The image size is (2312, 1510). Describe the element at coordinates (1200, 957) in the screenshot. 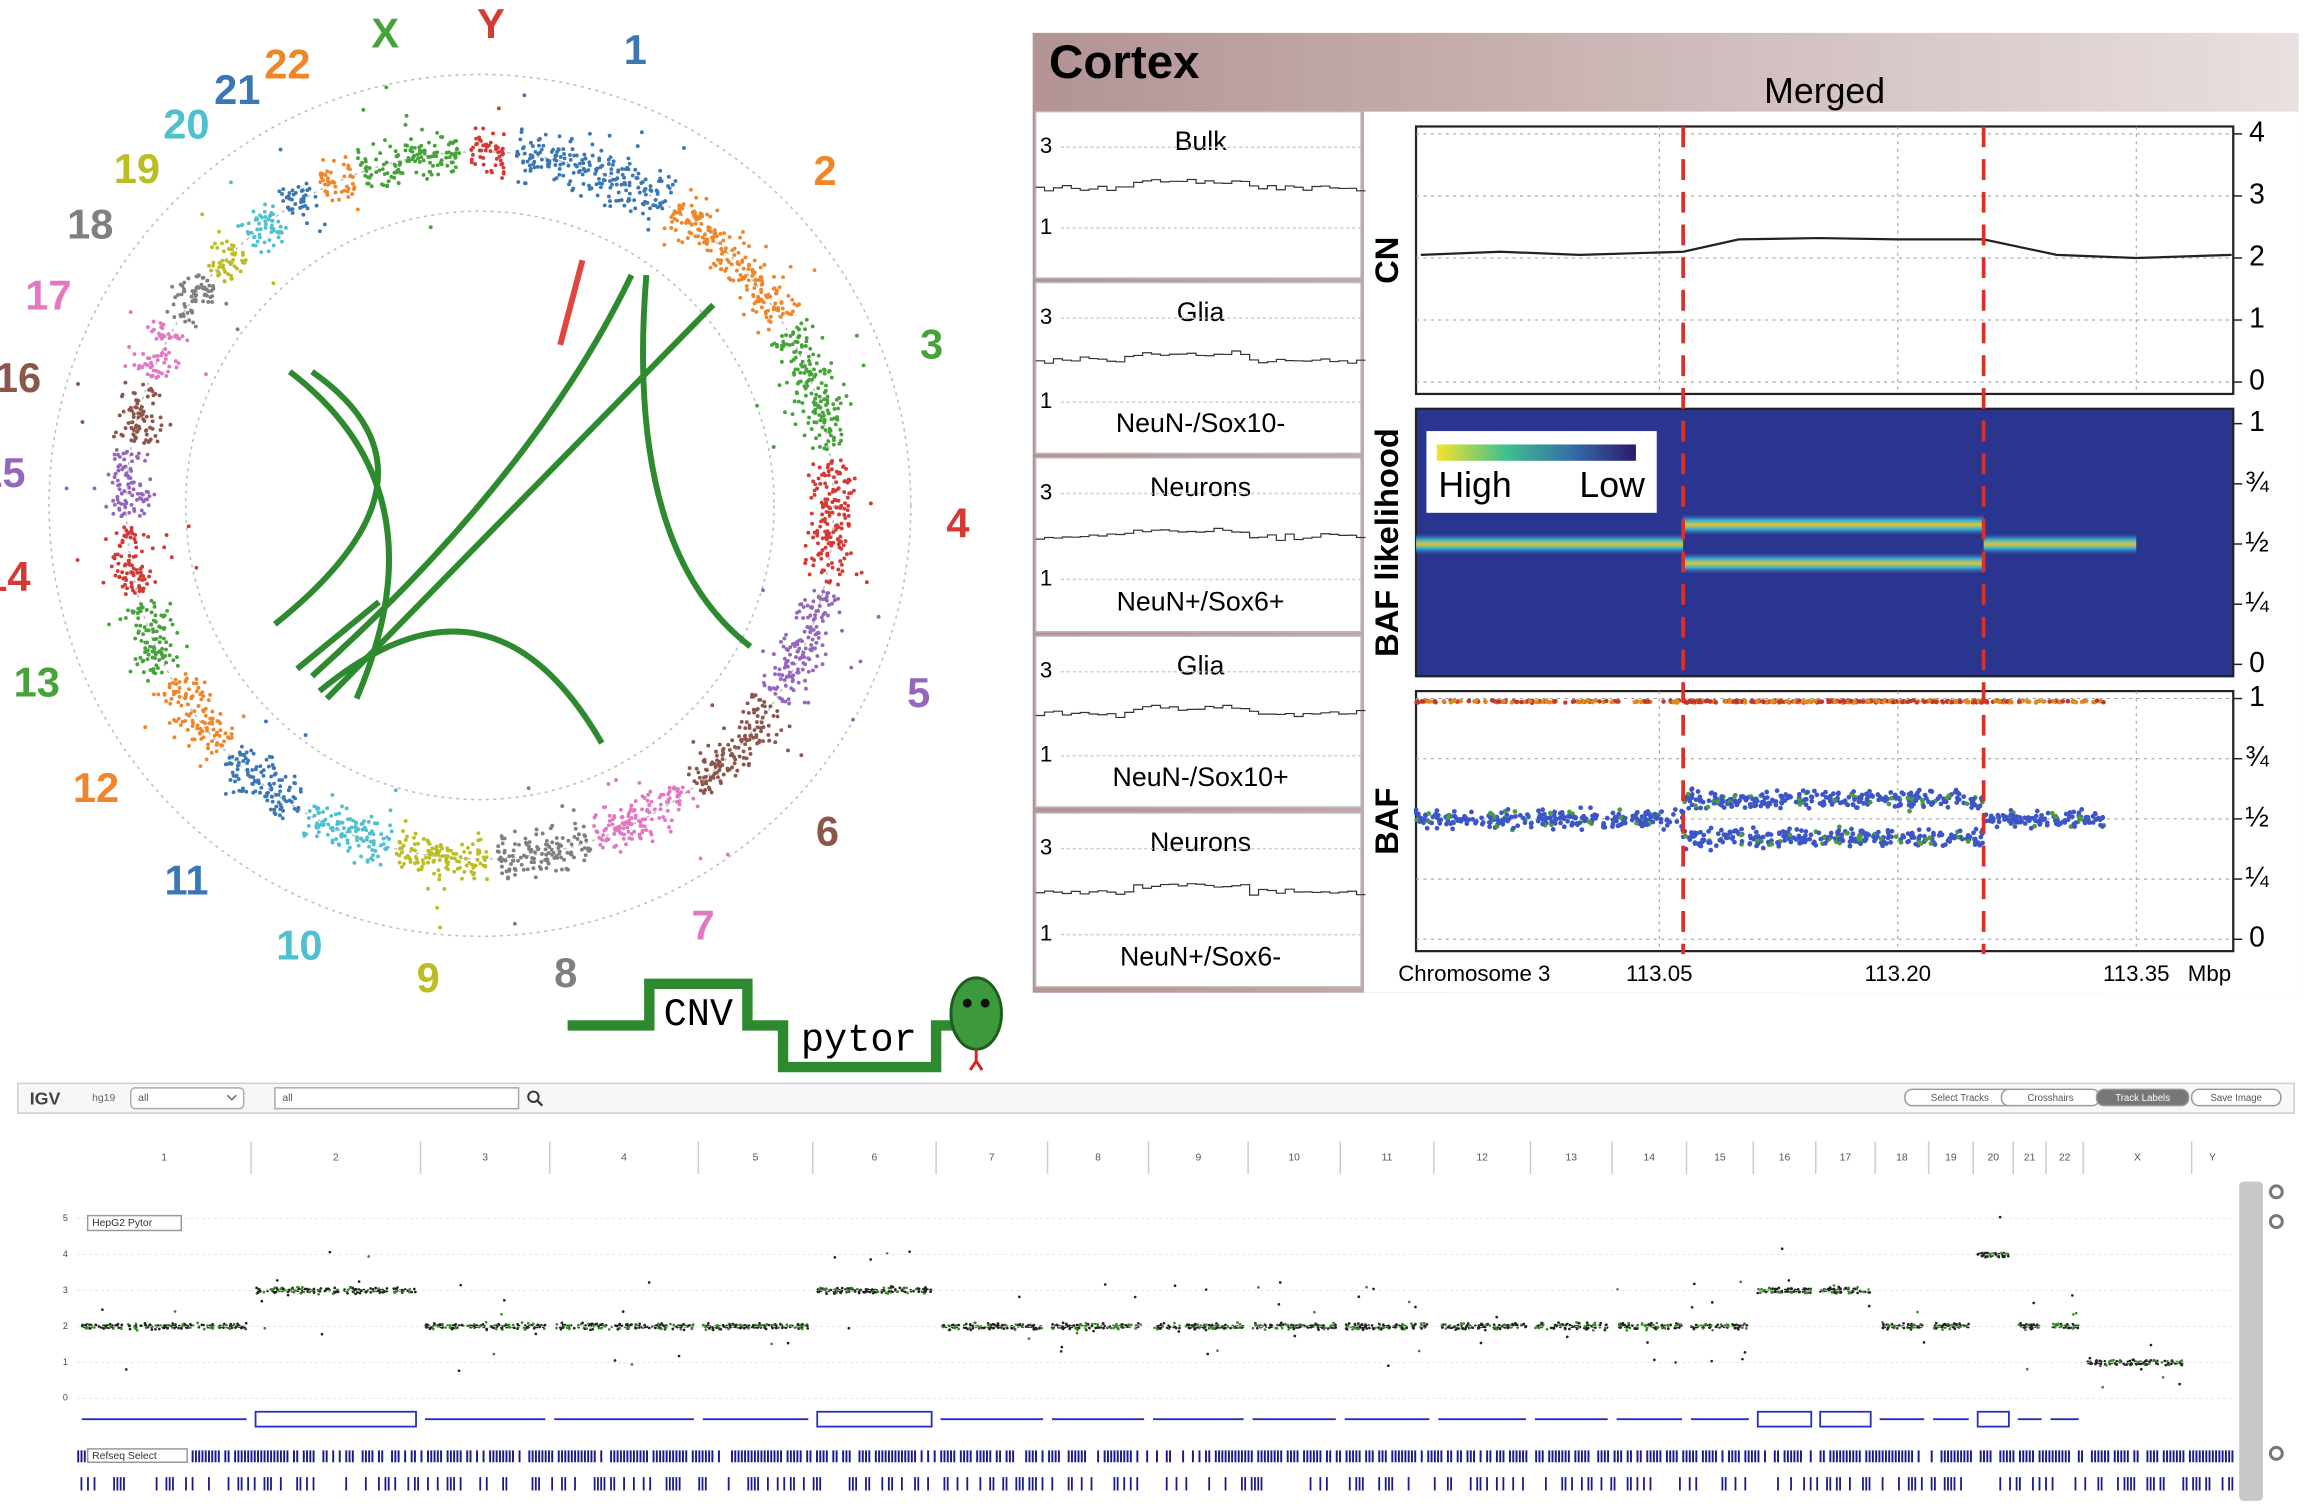

I see `sample-sublabel: NeuN+/Sox6-` at that location.